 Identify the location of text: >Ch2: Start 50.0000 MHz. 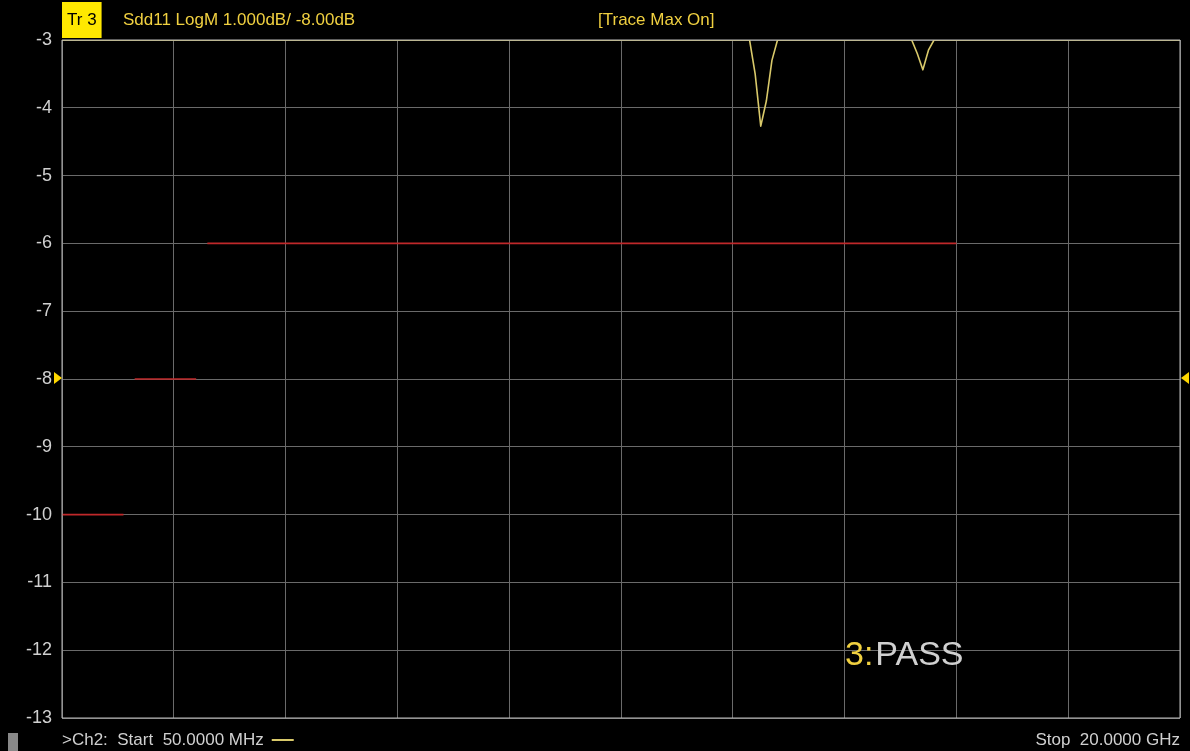
(163, 739).